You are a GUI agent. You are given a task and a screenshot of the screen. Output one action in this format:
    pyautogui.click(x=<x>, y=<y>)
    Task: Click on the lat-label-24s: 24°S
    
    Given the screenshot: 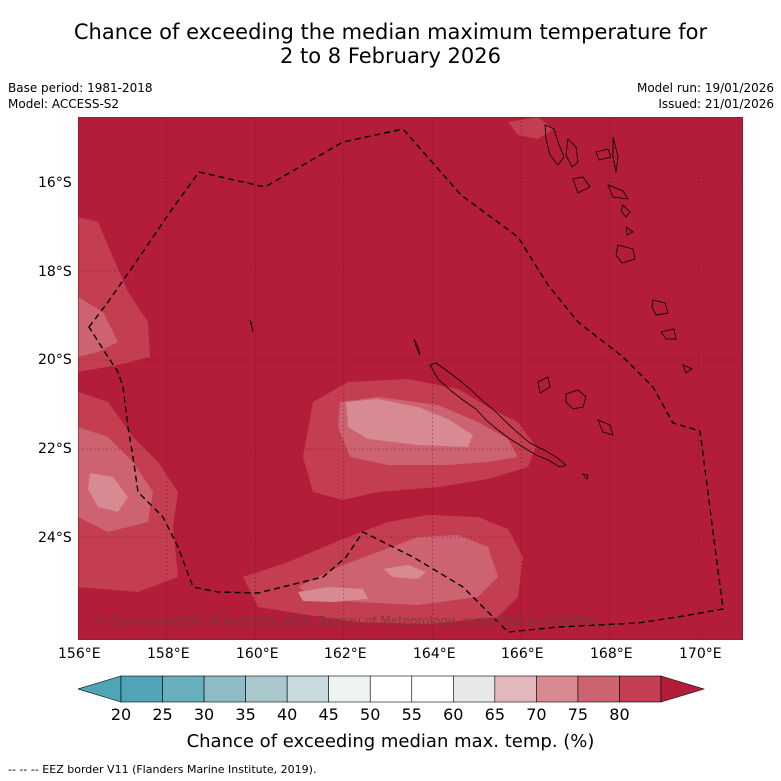 What is the action you would take?
    pyautogui.click(x=55, y=538)
    